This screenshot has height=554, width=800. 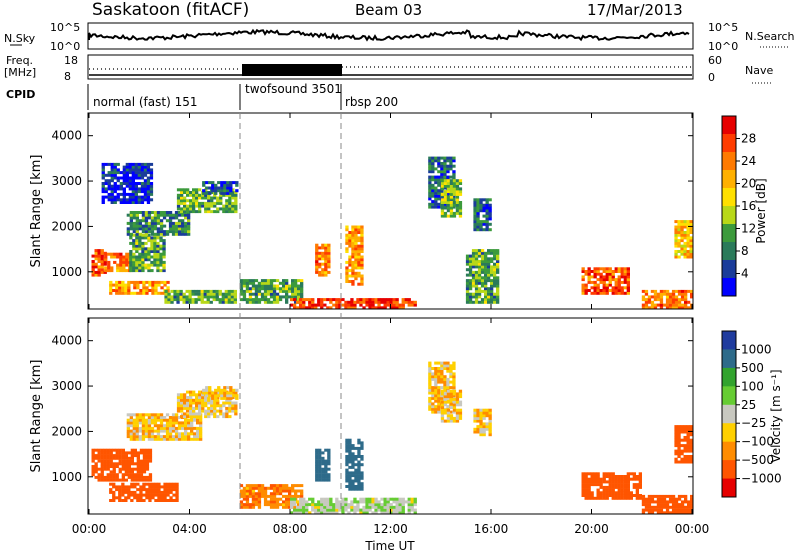 I want to click on colorbar-tick-label: 16, so click(x=748, y=206).